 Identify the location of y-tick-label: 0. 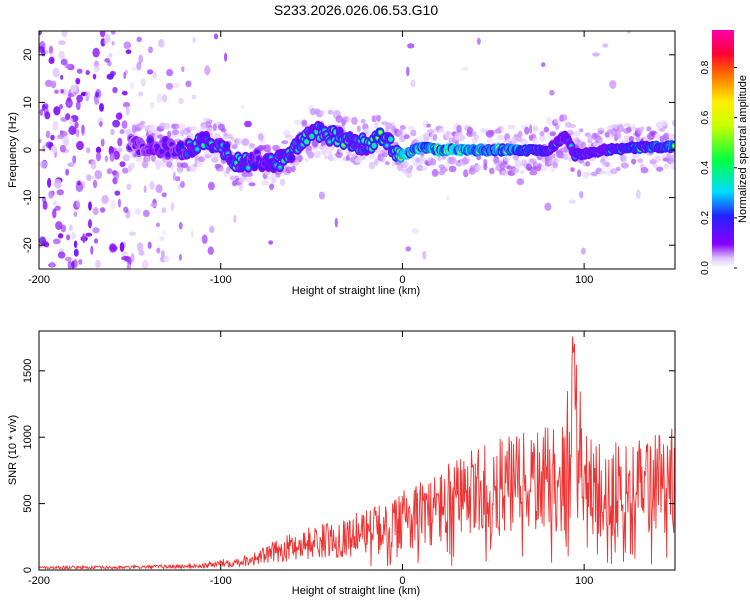
(28, 570).